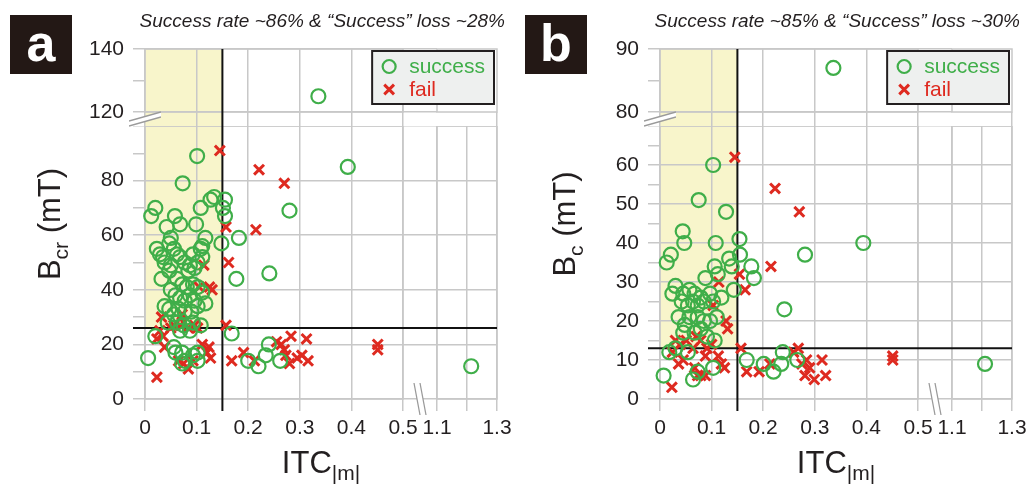  Describe the element at coordinates (627, 280) in the screenshot. I see `y-tick-label: 30` at that location.